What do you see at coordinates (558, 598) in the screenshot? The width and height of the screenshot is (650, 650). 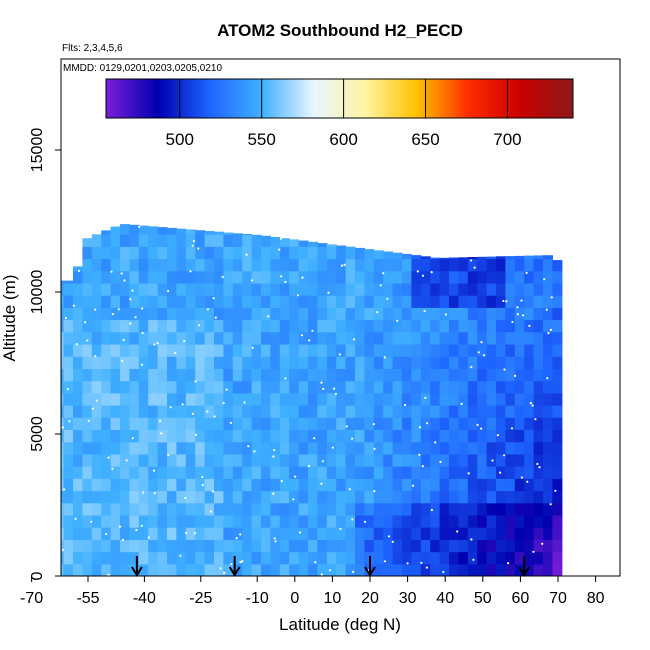 I see `x-tick-label-70: 70` at bounding box center [558, 598].